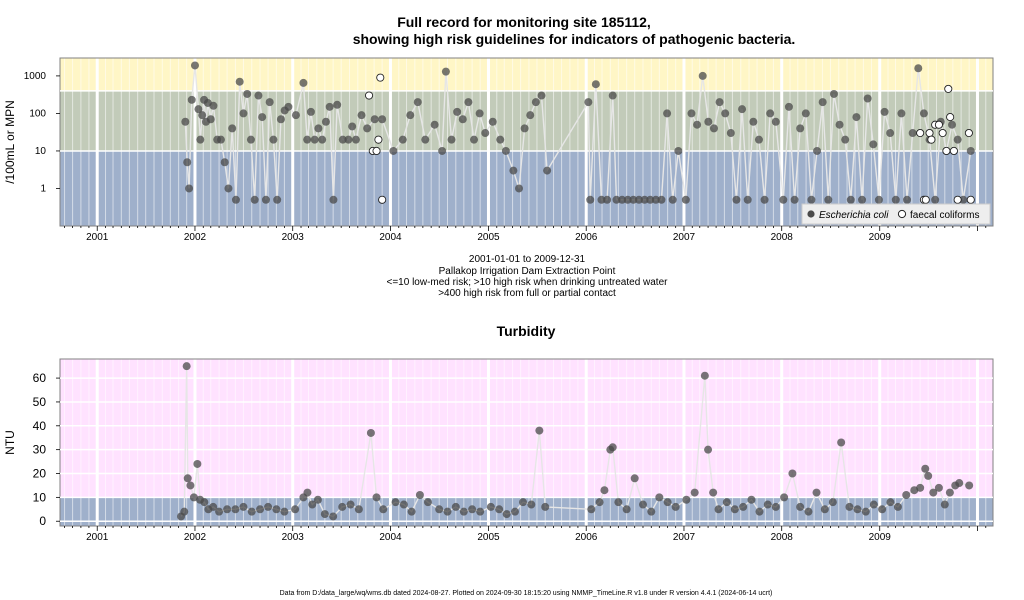  Describe the element at coordinates (902, 214) in the screenshot. I see `legend-faecal-marker` at that location.